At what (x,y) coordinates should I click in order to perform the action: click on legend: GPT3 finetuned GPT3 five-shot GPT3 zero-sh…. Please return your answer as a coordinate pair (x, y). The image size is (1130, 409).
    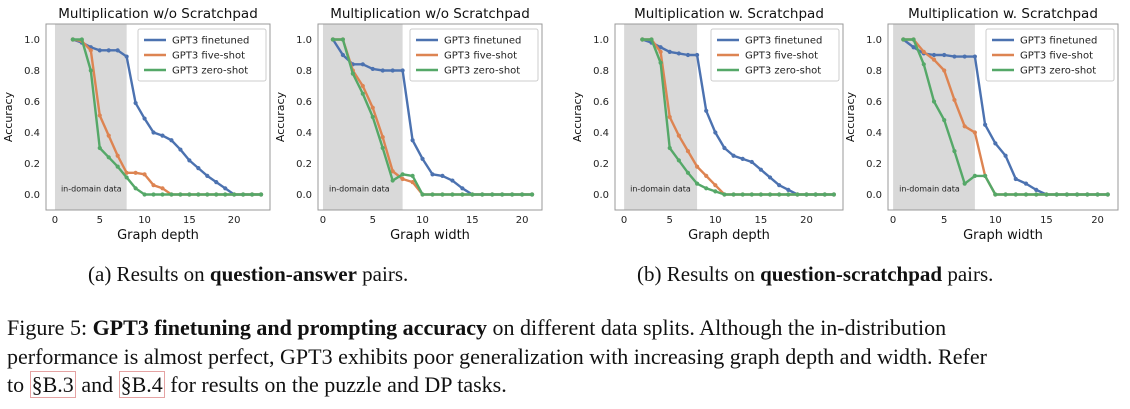
    Looking at the image, I should click on (202, 55).